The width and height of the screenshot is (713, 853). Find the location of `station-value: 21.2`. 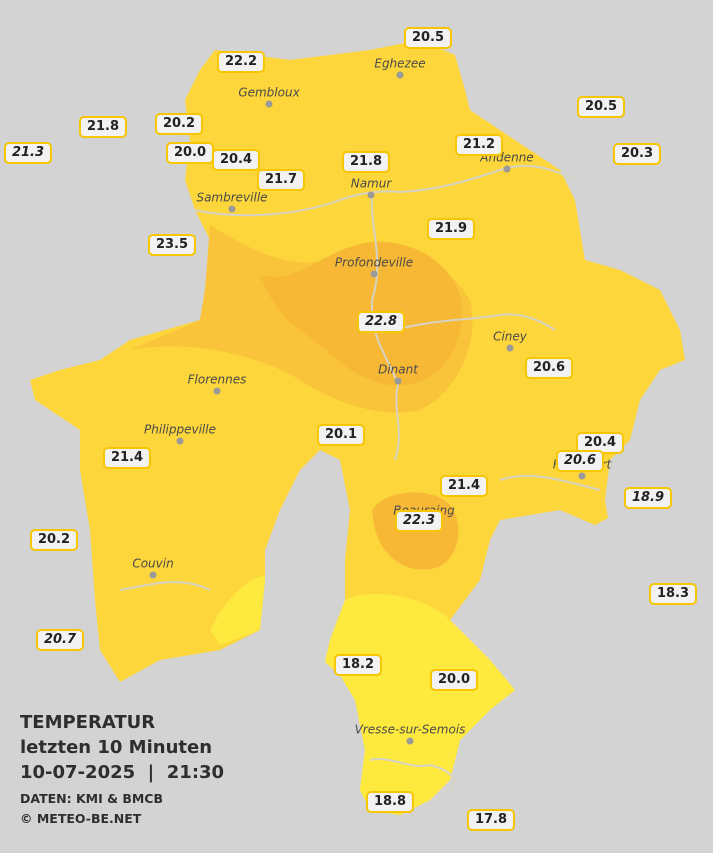

station-value: 21.2 is located at coordinates (479, 145).